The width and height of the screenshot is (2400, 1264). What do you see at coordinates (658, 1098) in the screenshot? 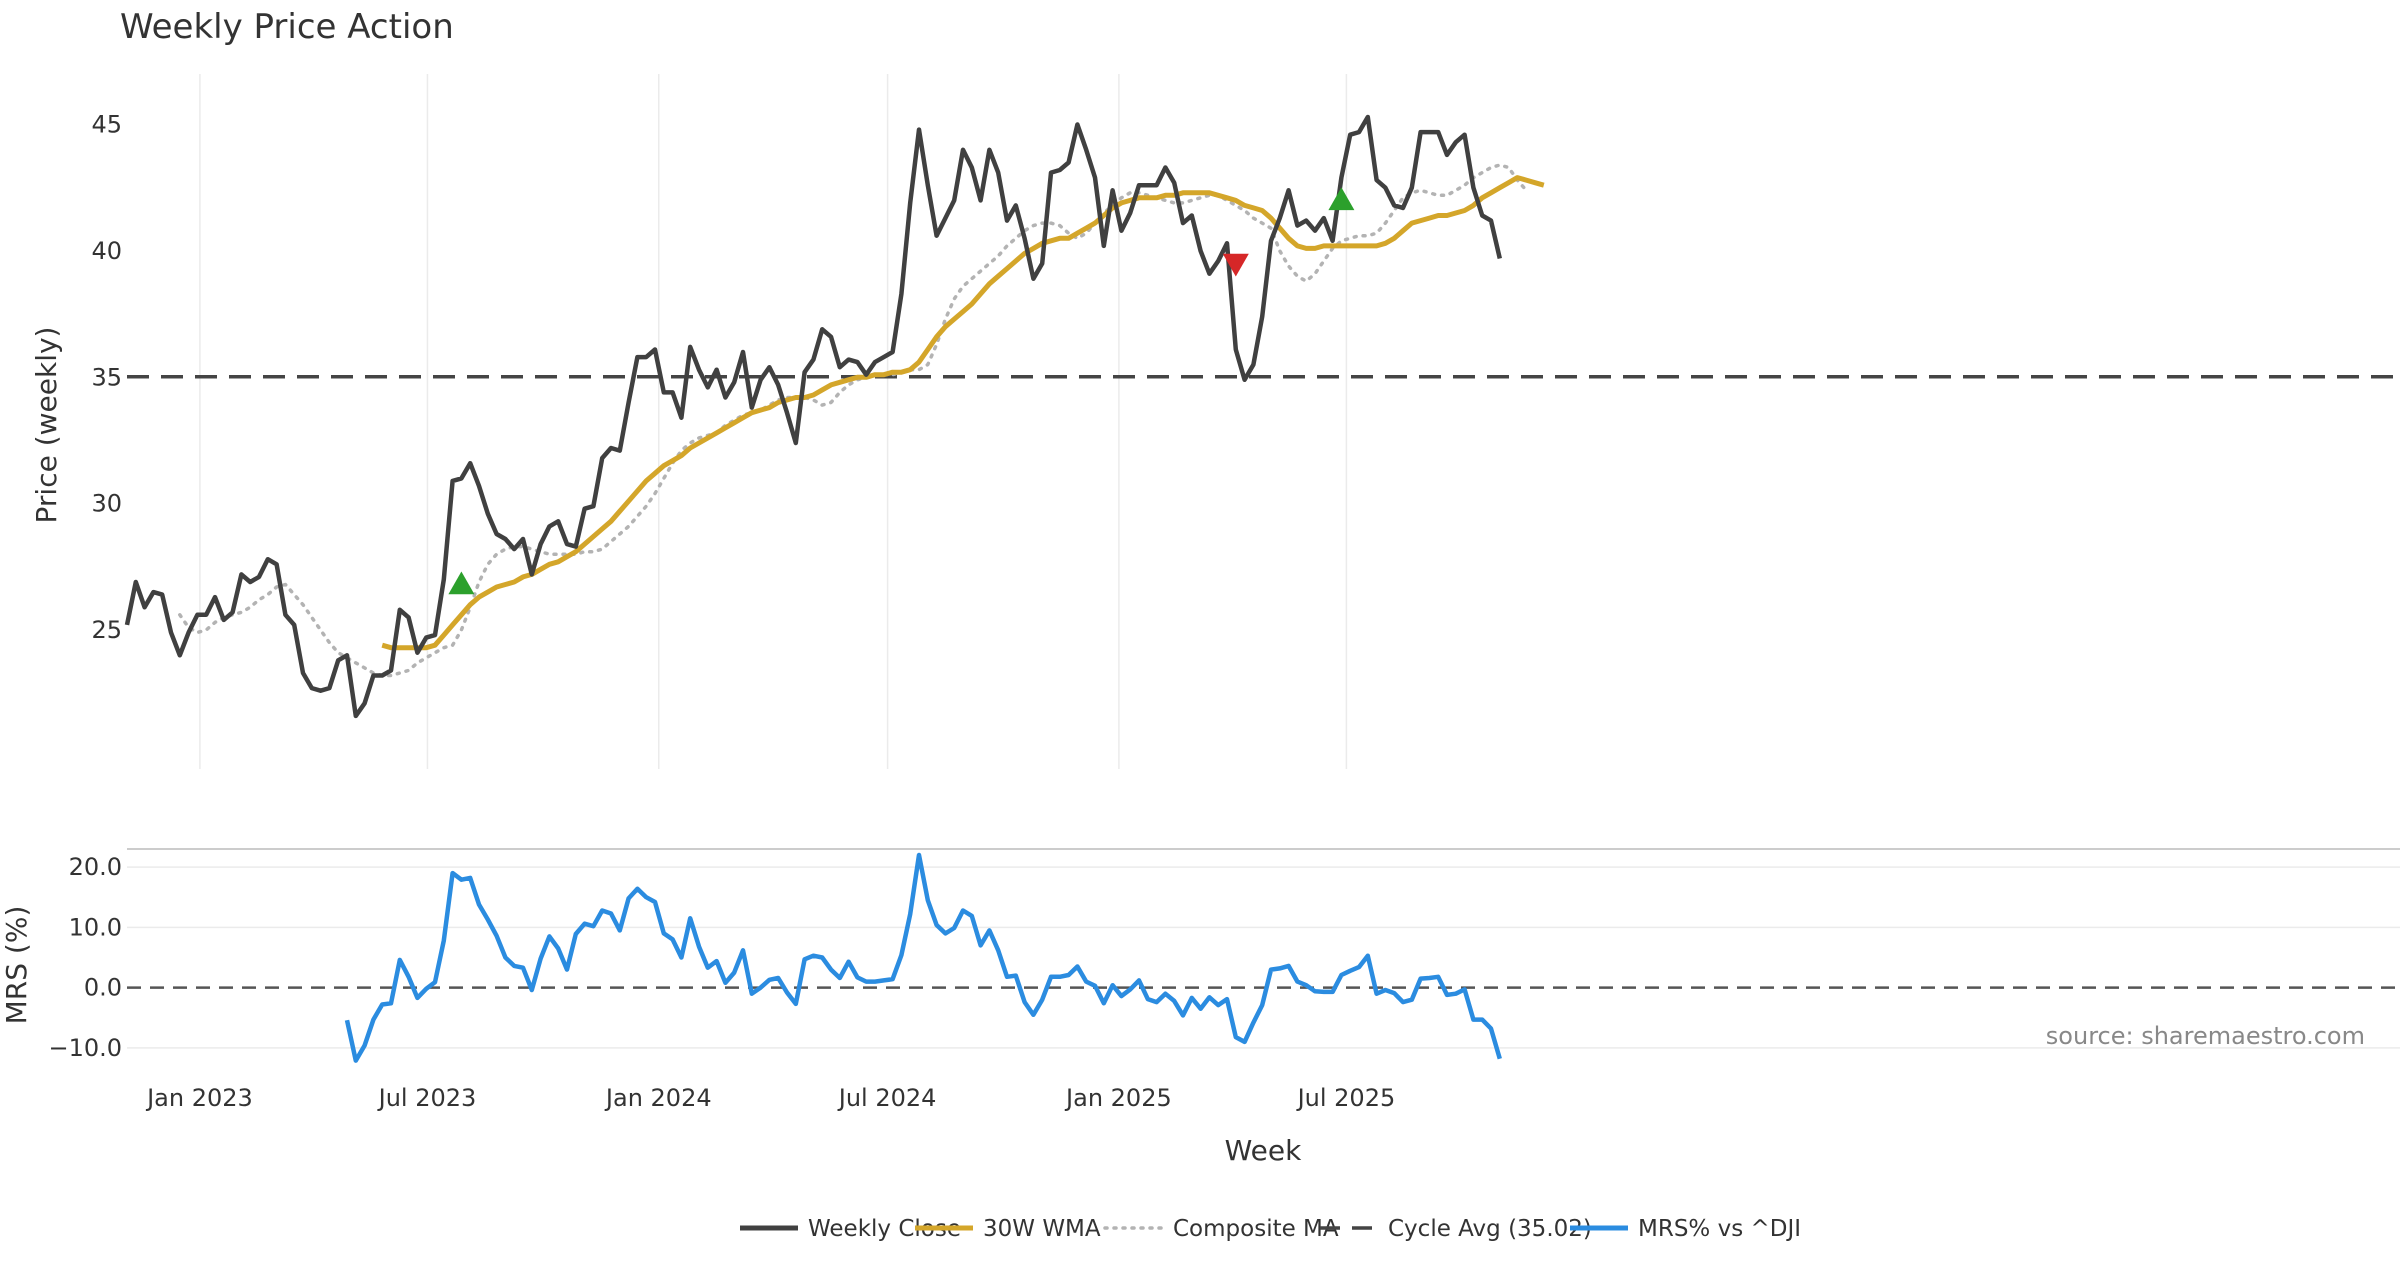
I see `x-tick-label: Jan 2024` at bounding box center [658, 1098].